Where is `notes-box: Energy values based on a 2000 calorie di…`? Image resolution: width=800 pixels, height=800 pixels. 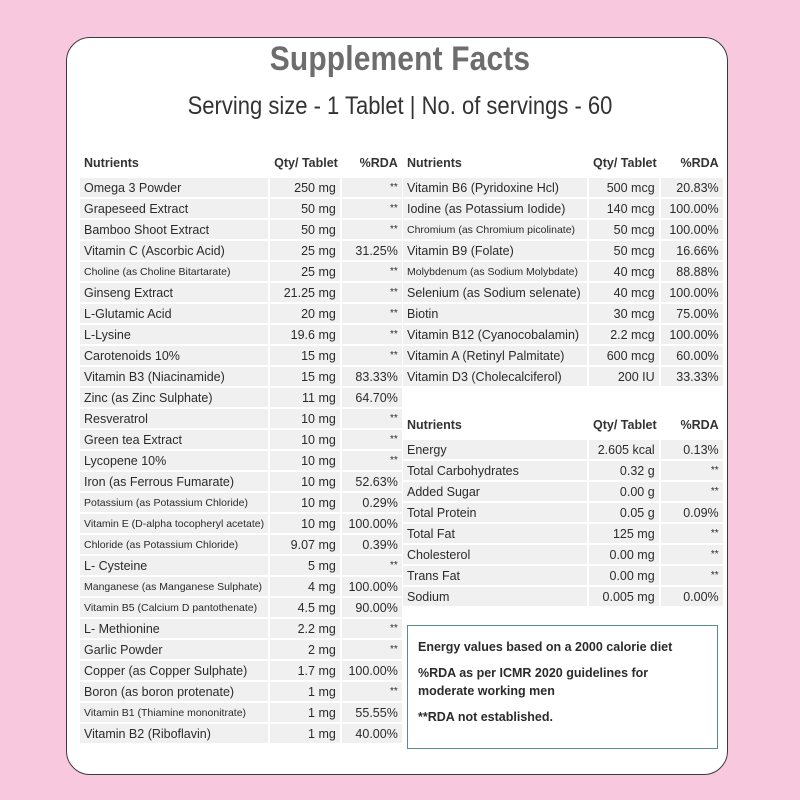
notes-box: Energy values based on a 2000 calorie di… is located at coordinates (562, 687).